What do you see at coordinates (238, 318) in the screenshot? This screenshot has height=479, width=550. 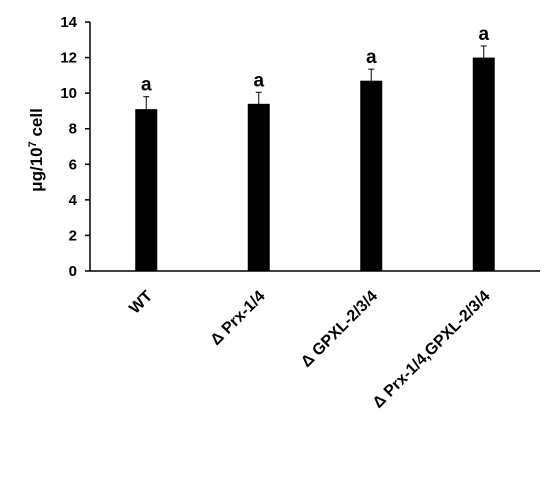 I see `category-label: Δ Prx-1/4` at bounding box center [238, 318].